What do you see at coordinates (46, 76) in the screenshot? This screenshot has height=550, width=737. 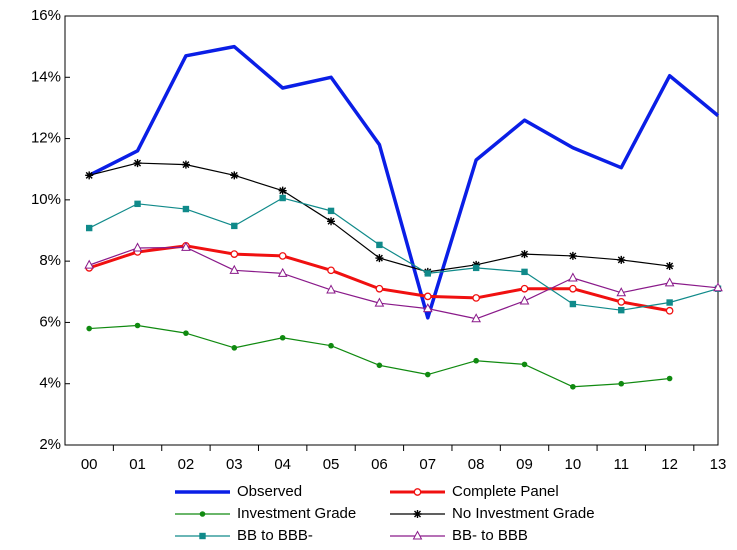 I see `y-tick-label: 14%` at bounding box center [46, 76].